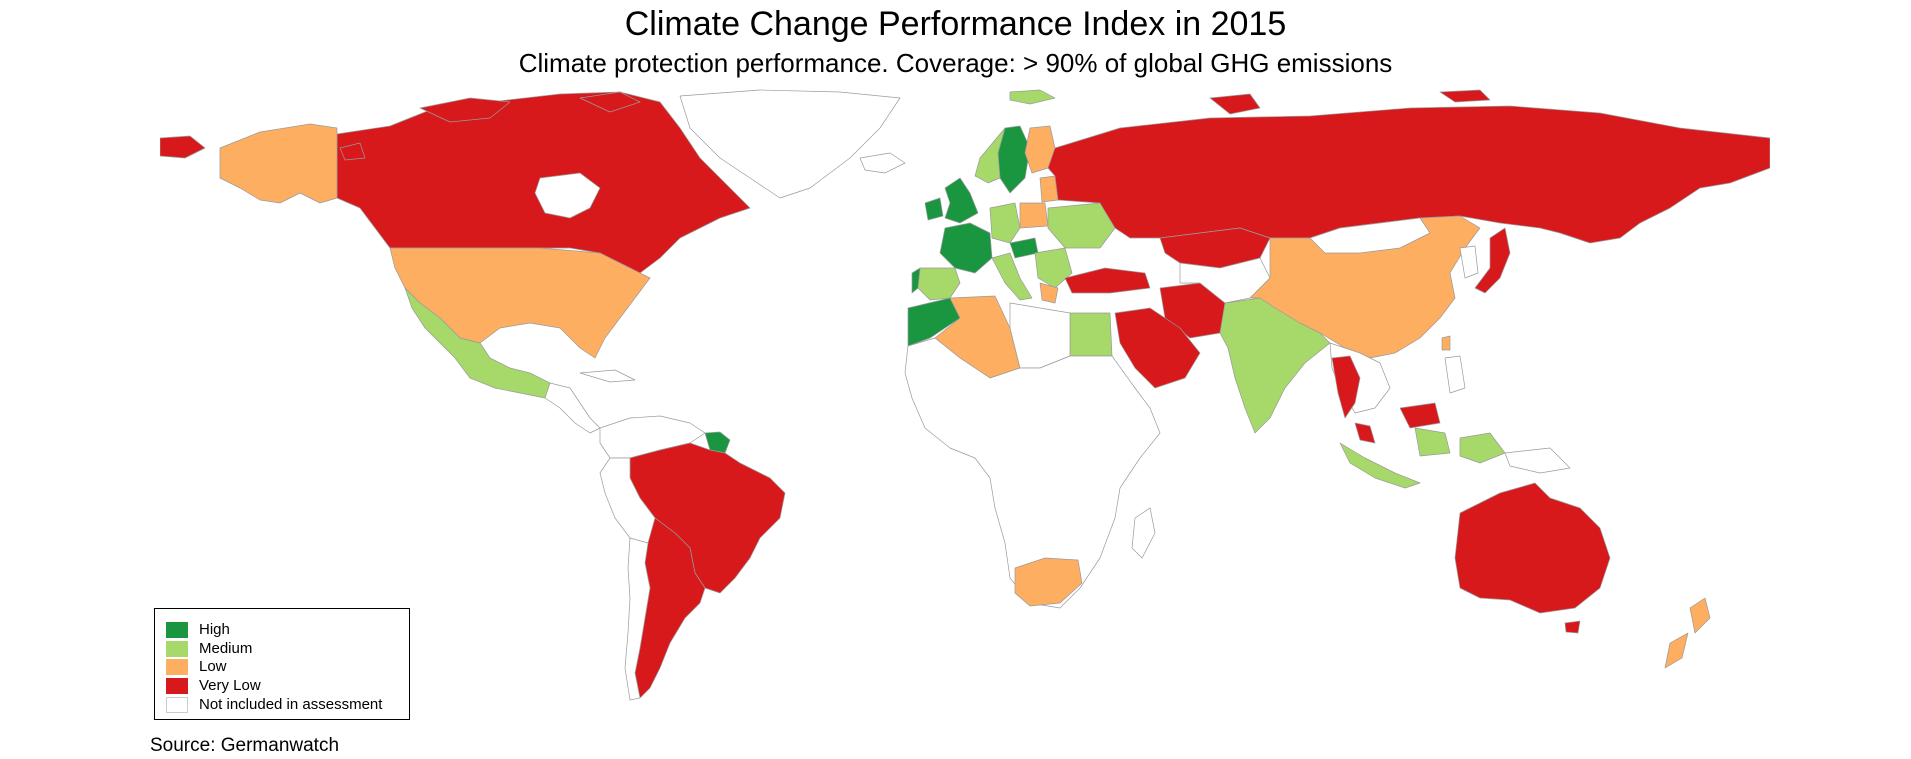 Image resolution: width=1911 pixels, height=759 pixels. Describe the element at coordinates (1469, 262) in the screenshot. I see `country-korea` at that location.